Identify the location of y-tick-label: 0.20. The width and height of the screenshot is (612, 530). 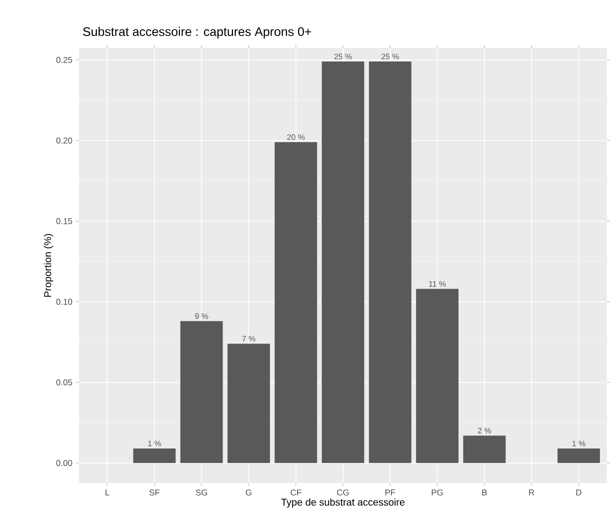
(64, 141).